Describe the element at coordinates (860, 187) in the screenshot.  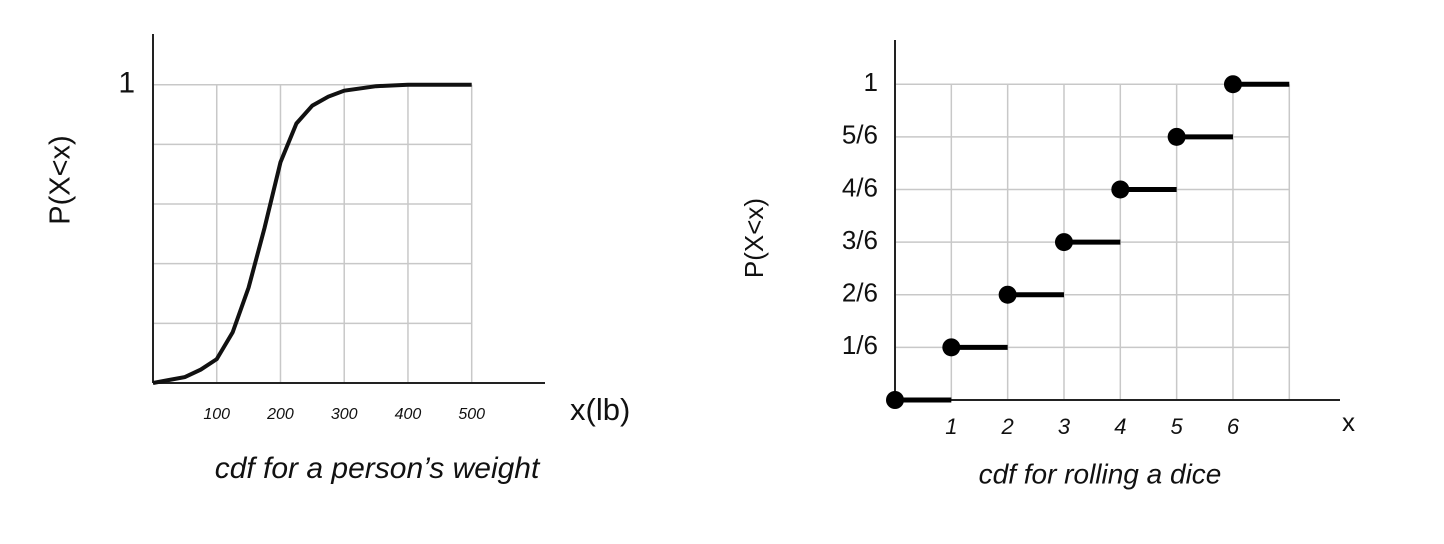
I see `y-tick-label: 4/6` at that location.